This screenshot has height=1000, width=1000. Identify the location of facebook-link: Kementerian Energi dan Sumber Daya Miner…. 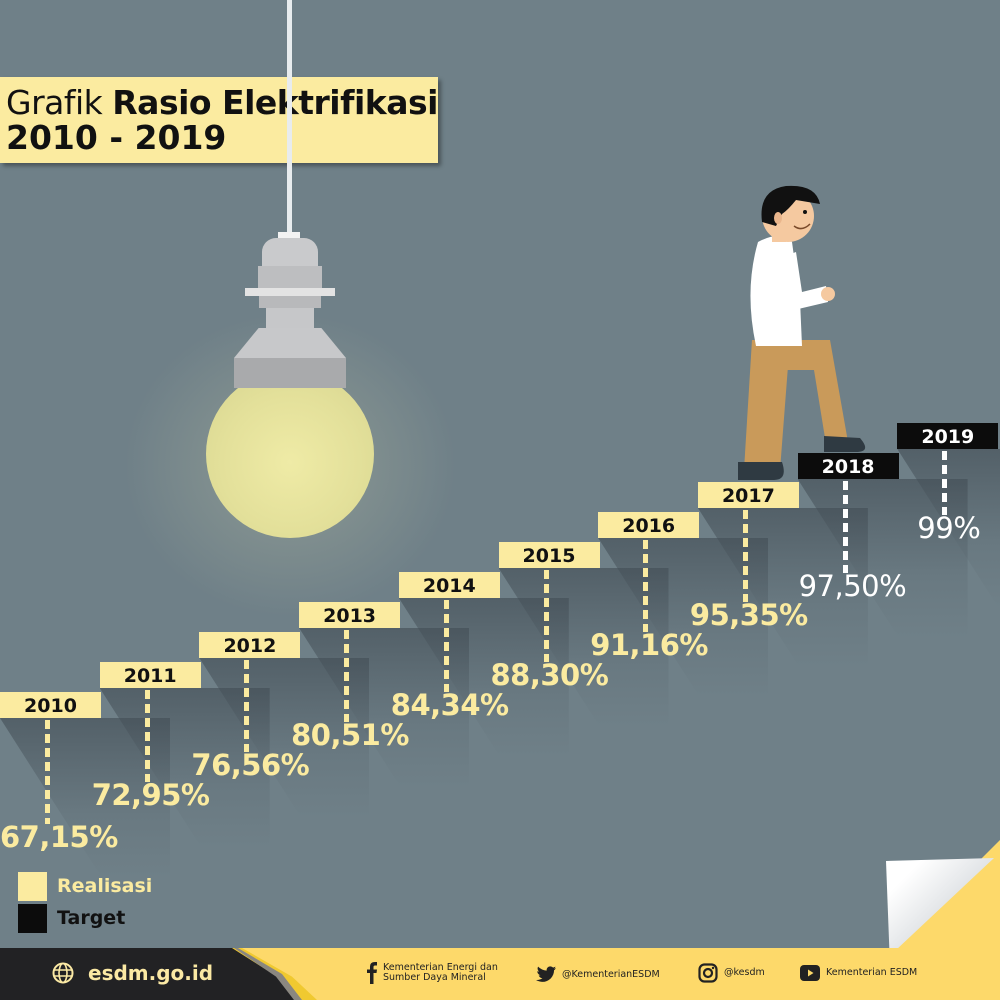
(432, 973).